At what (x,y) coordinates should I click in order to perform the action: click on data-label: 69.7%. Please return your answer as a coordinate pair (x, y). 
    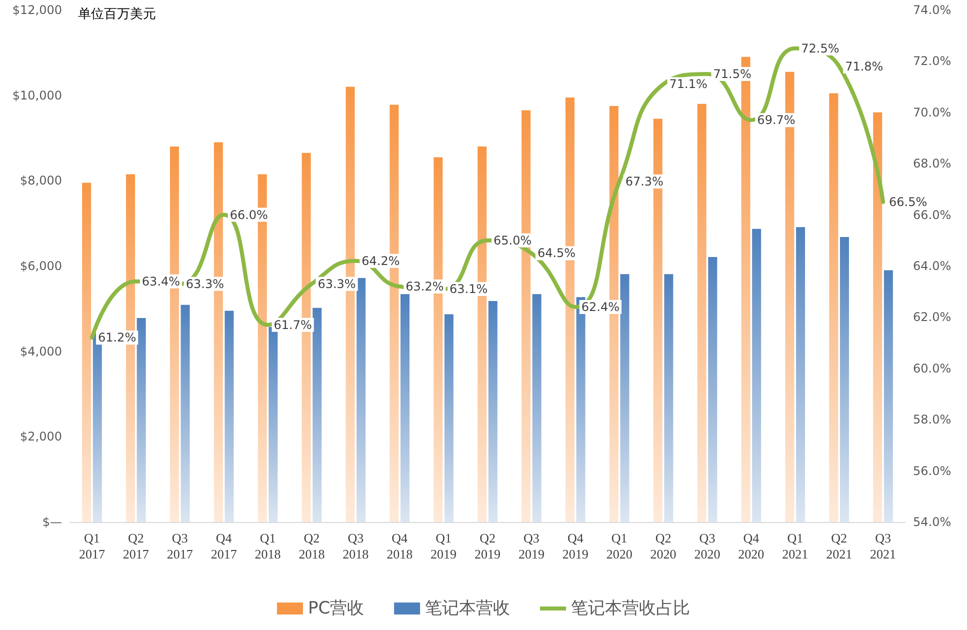
    Looking at the image, I should click on (776, 120).